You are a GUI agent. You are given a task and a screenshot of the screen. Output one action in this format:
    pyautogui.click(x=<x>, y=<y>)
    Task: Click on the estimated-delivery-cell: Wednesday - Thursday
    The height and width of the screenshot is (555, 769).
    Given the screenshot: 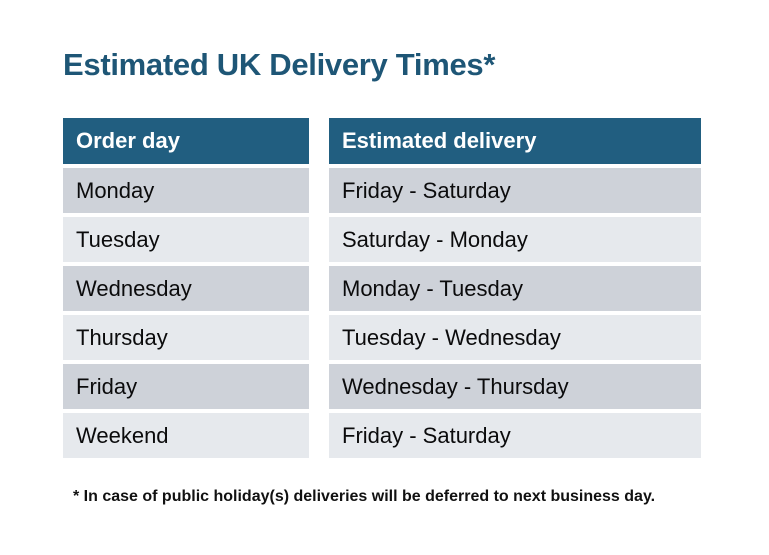 What is the action you would take?
    pyautogui.click(x=515, y=386)
    